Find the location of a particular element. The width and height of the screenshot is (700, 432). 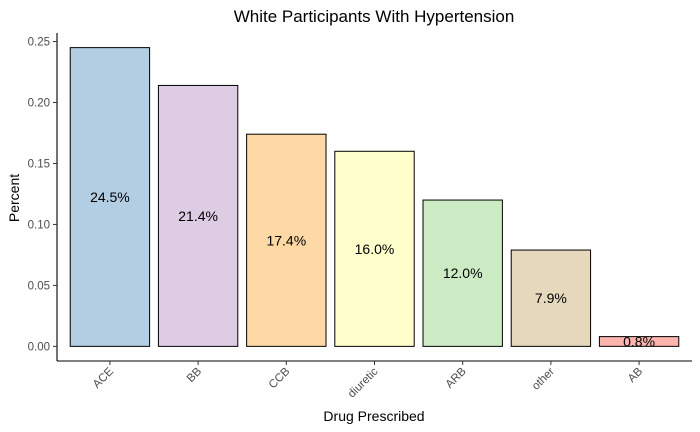

x-tick-label-diuretic: diuretic is located at coordinates (363, 382).